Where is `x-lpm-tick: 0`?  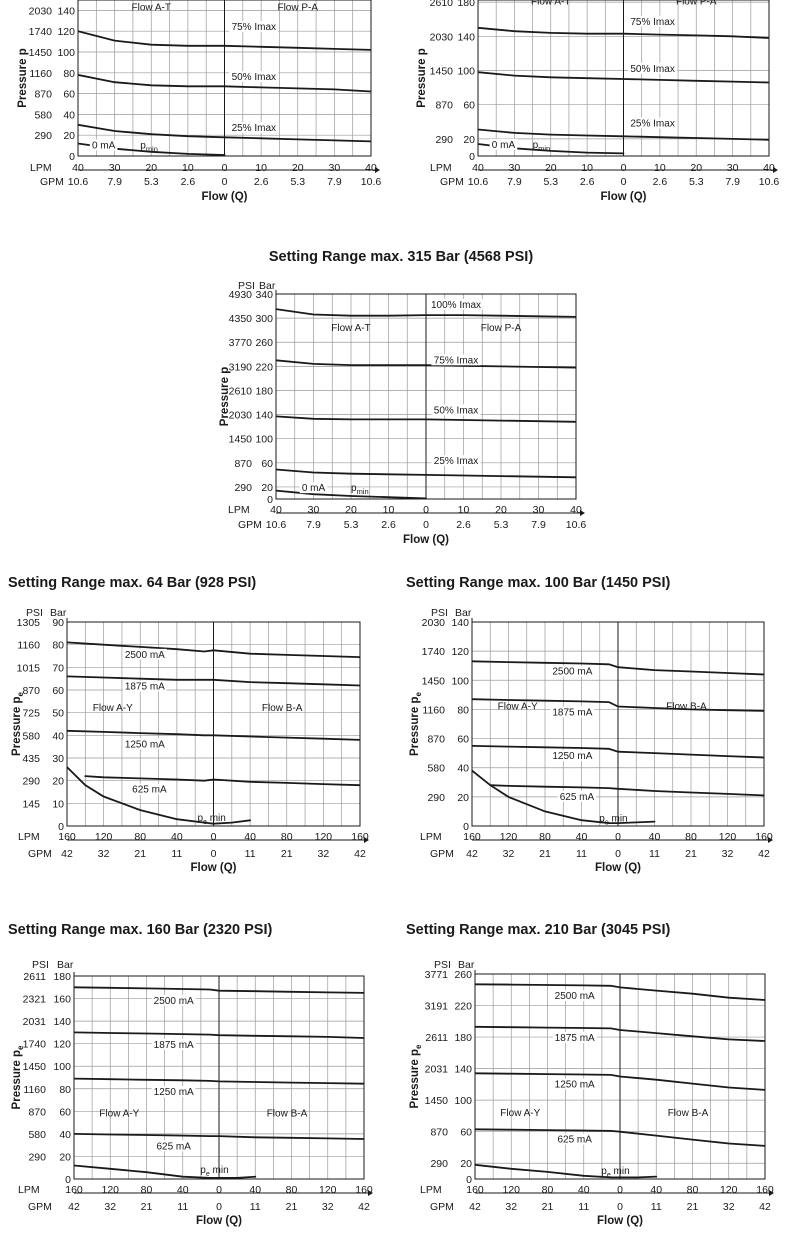 x-lpm-tick: 0 is located at coordinates (426, 510).